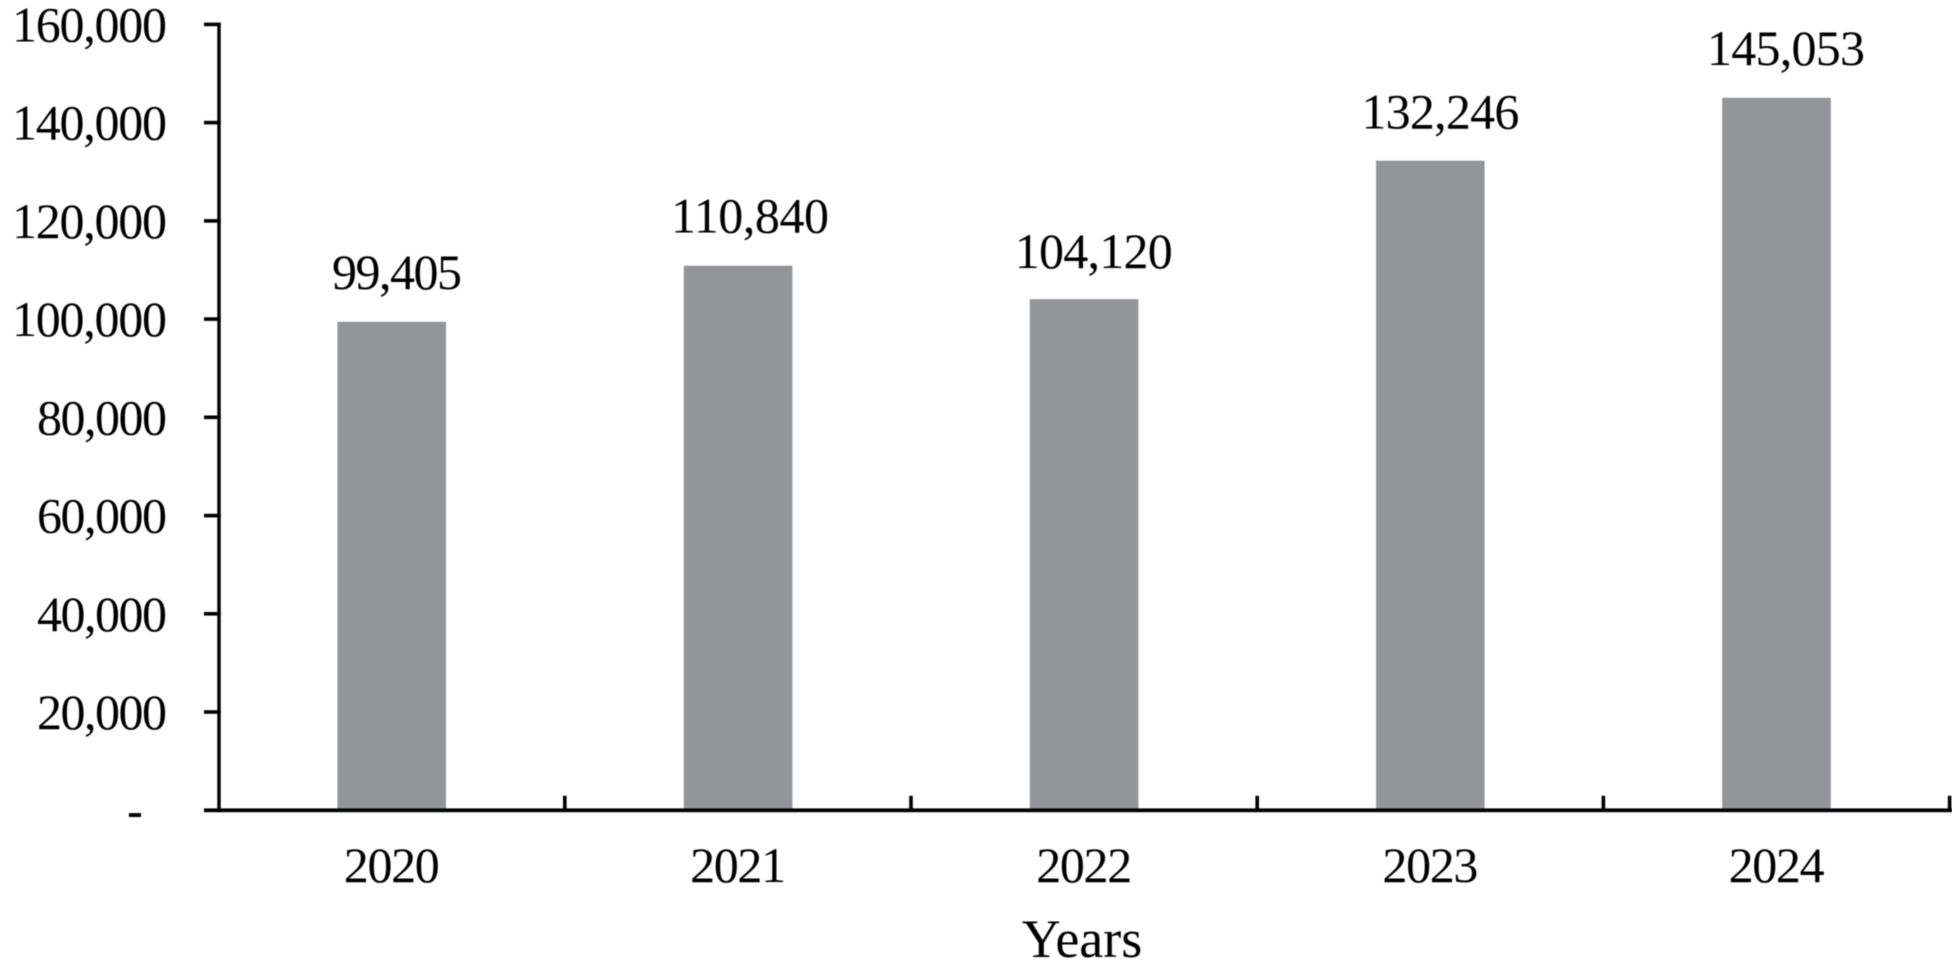 This screenshot has height=973, width=1952. I want to click on svg-text: 99,405, so click(397, 272).